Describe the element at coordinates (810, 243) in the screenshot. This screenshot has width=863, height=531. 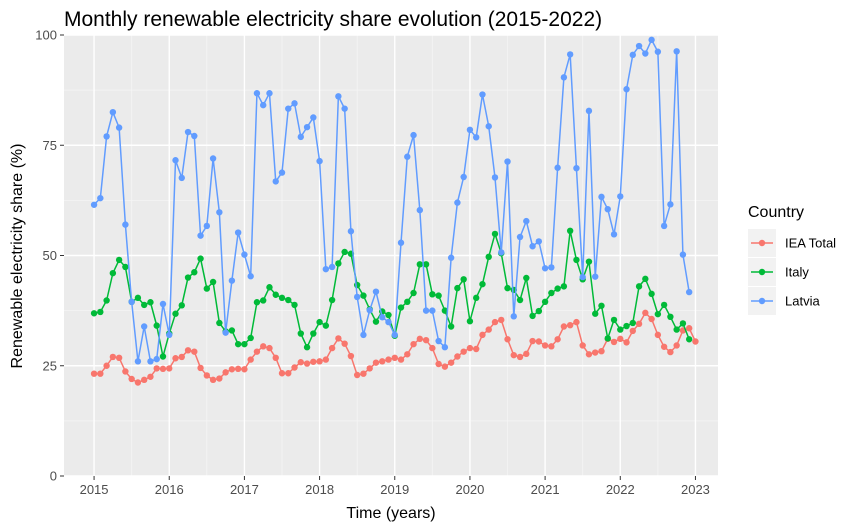
I see `legend-label: IEA Total` at that location.